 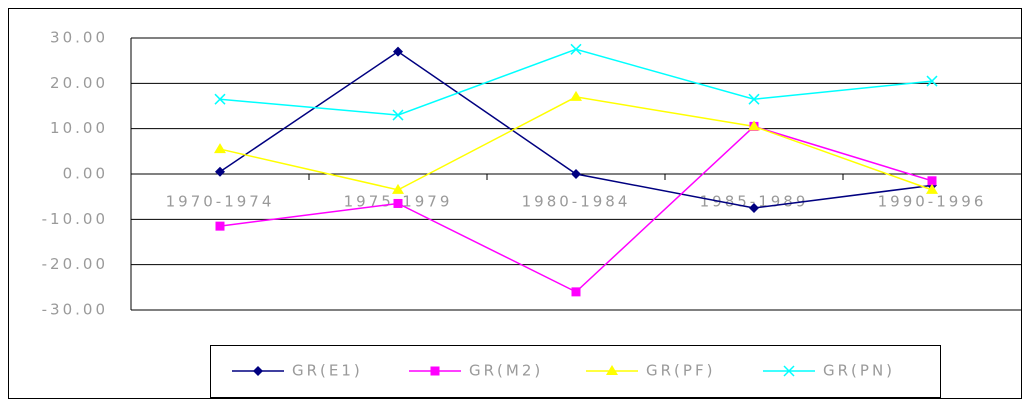 What do you see at coordinates (506, 371) in the screenshot?
I see `legend-label: GR(M2)` at bounding box center [506, 371].